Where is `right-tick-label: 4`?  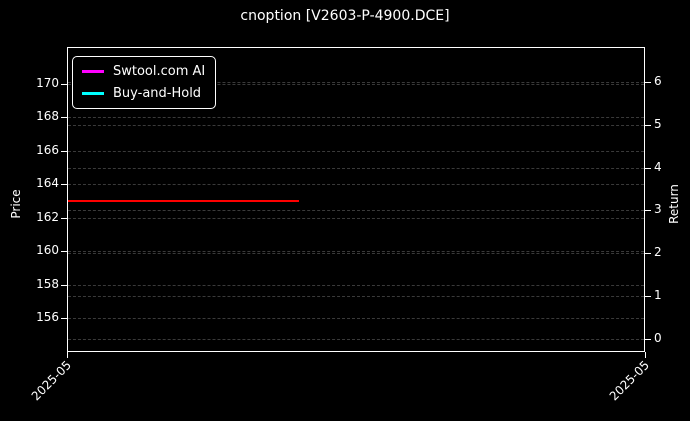
right-tick-label: 4 is located at coordinates (658, 166).